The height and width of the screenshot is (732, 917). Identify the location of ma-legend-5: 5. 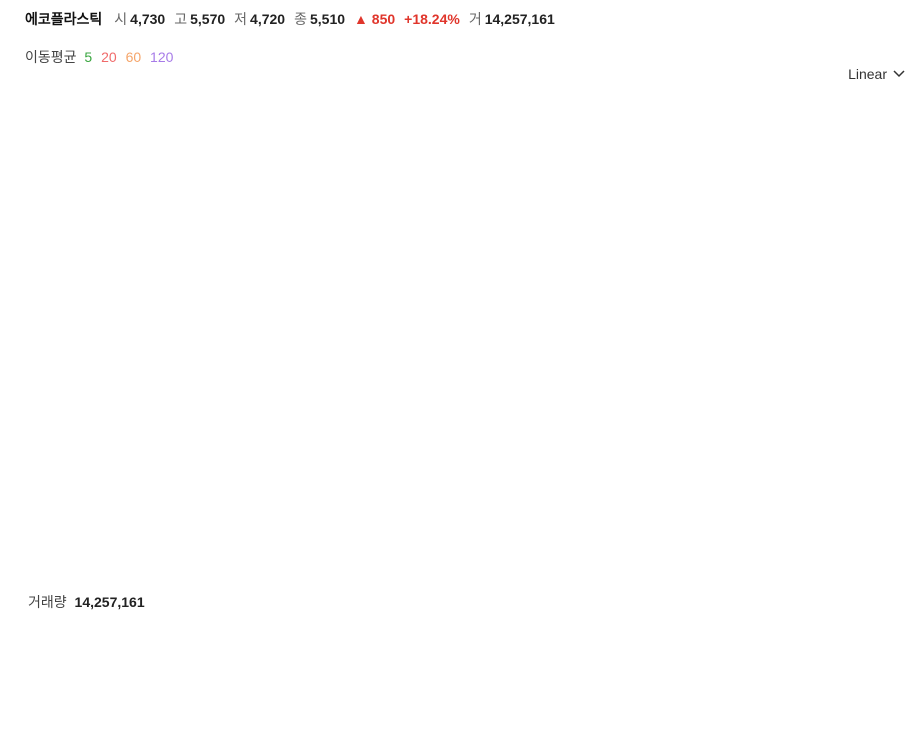
(88, 57).